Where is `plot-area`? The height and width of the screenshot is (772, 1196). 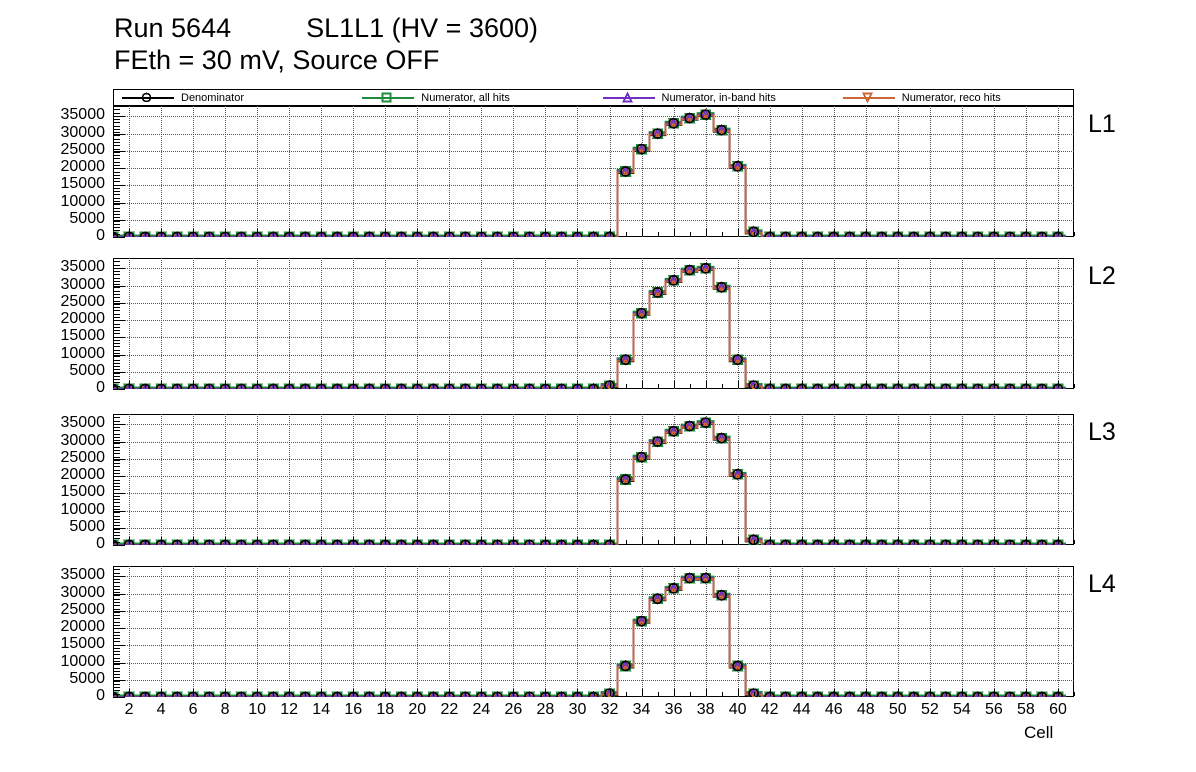 plot-area is located at coordinates (593, 479).